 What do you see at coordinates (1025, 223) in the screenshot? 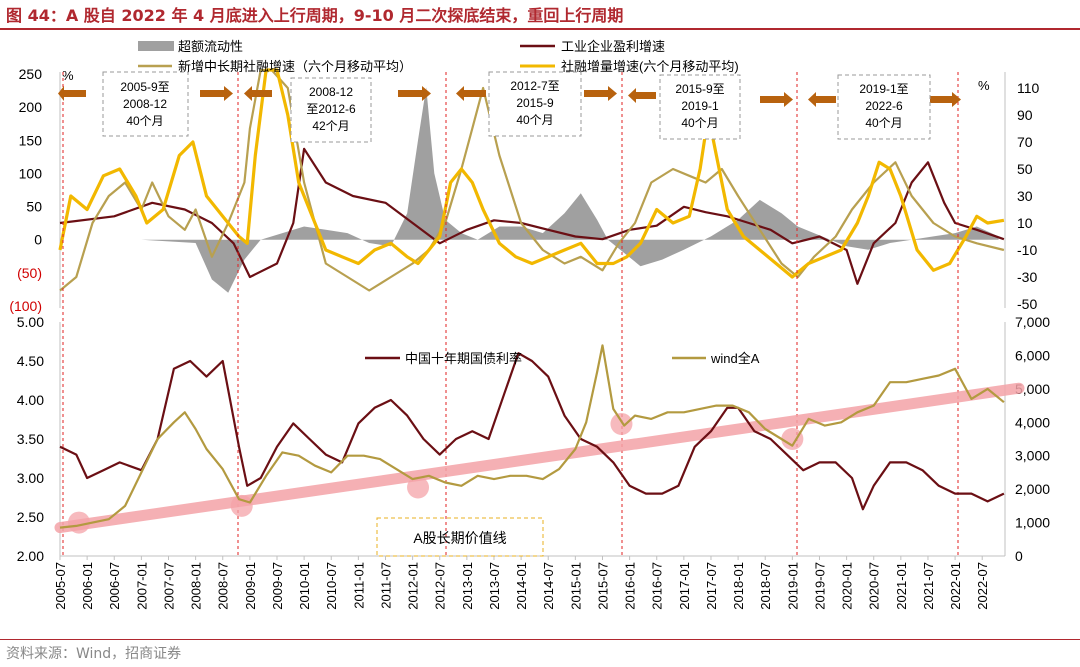
I see `top-right-tick-label: 10` at bounding box center [1025, 223].